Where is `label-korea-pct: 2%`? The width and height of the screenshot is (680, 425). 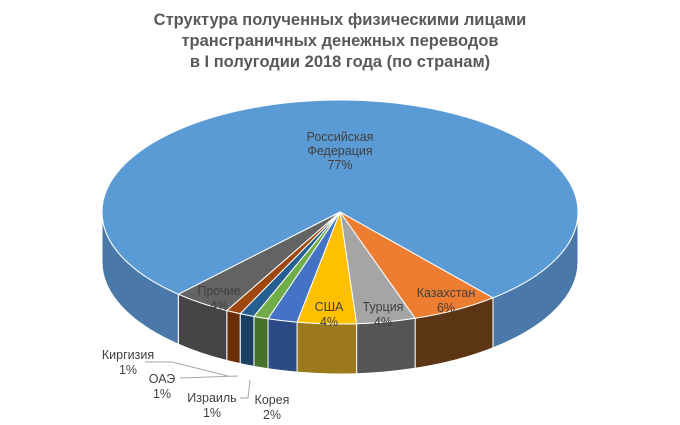
label-korea-pct: 2% is located at coordinates (272, 415).